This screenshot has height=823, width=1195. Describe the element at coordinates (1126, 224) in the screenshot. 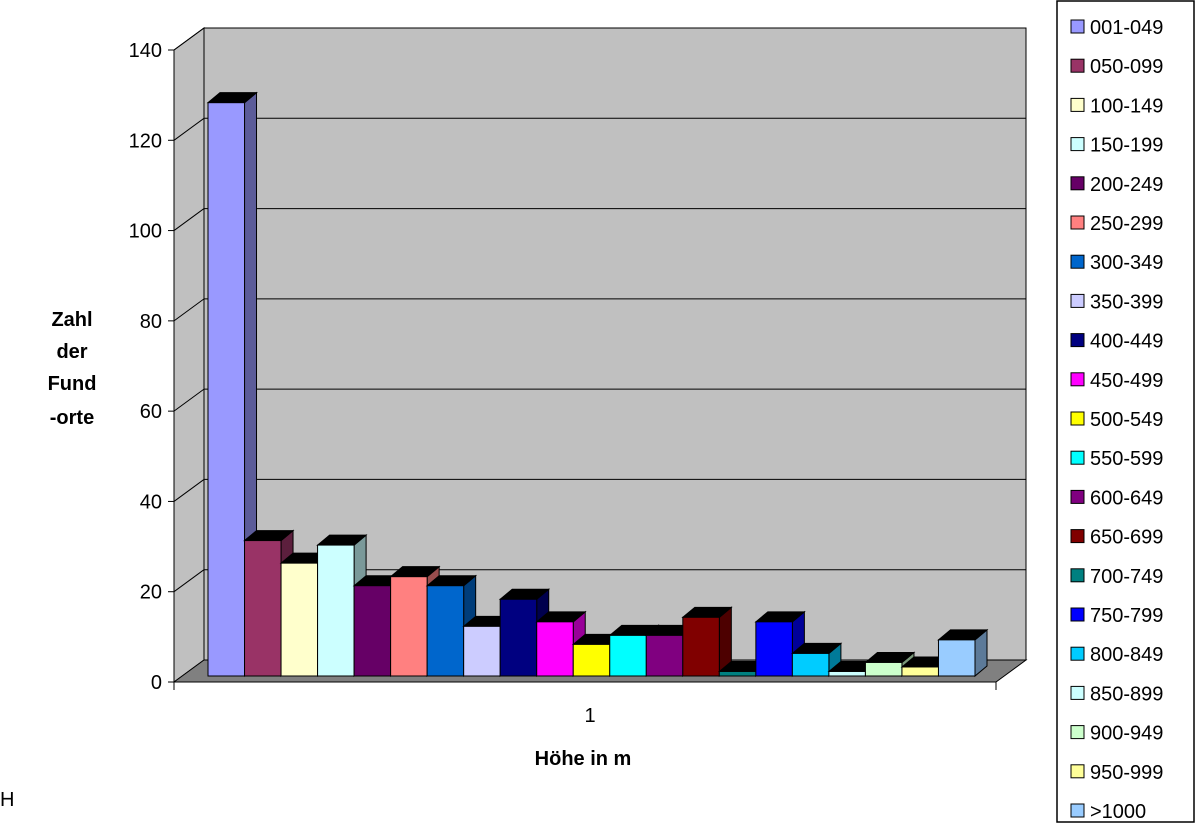

I see `legend-label: 250-299` at that location.